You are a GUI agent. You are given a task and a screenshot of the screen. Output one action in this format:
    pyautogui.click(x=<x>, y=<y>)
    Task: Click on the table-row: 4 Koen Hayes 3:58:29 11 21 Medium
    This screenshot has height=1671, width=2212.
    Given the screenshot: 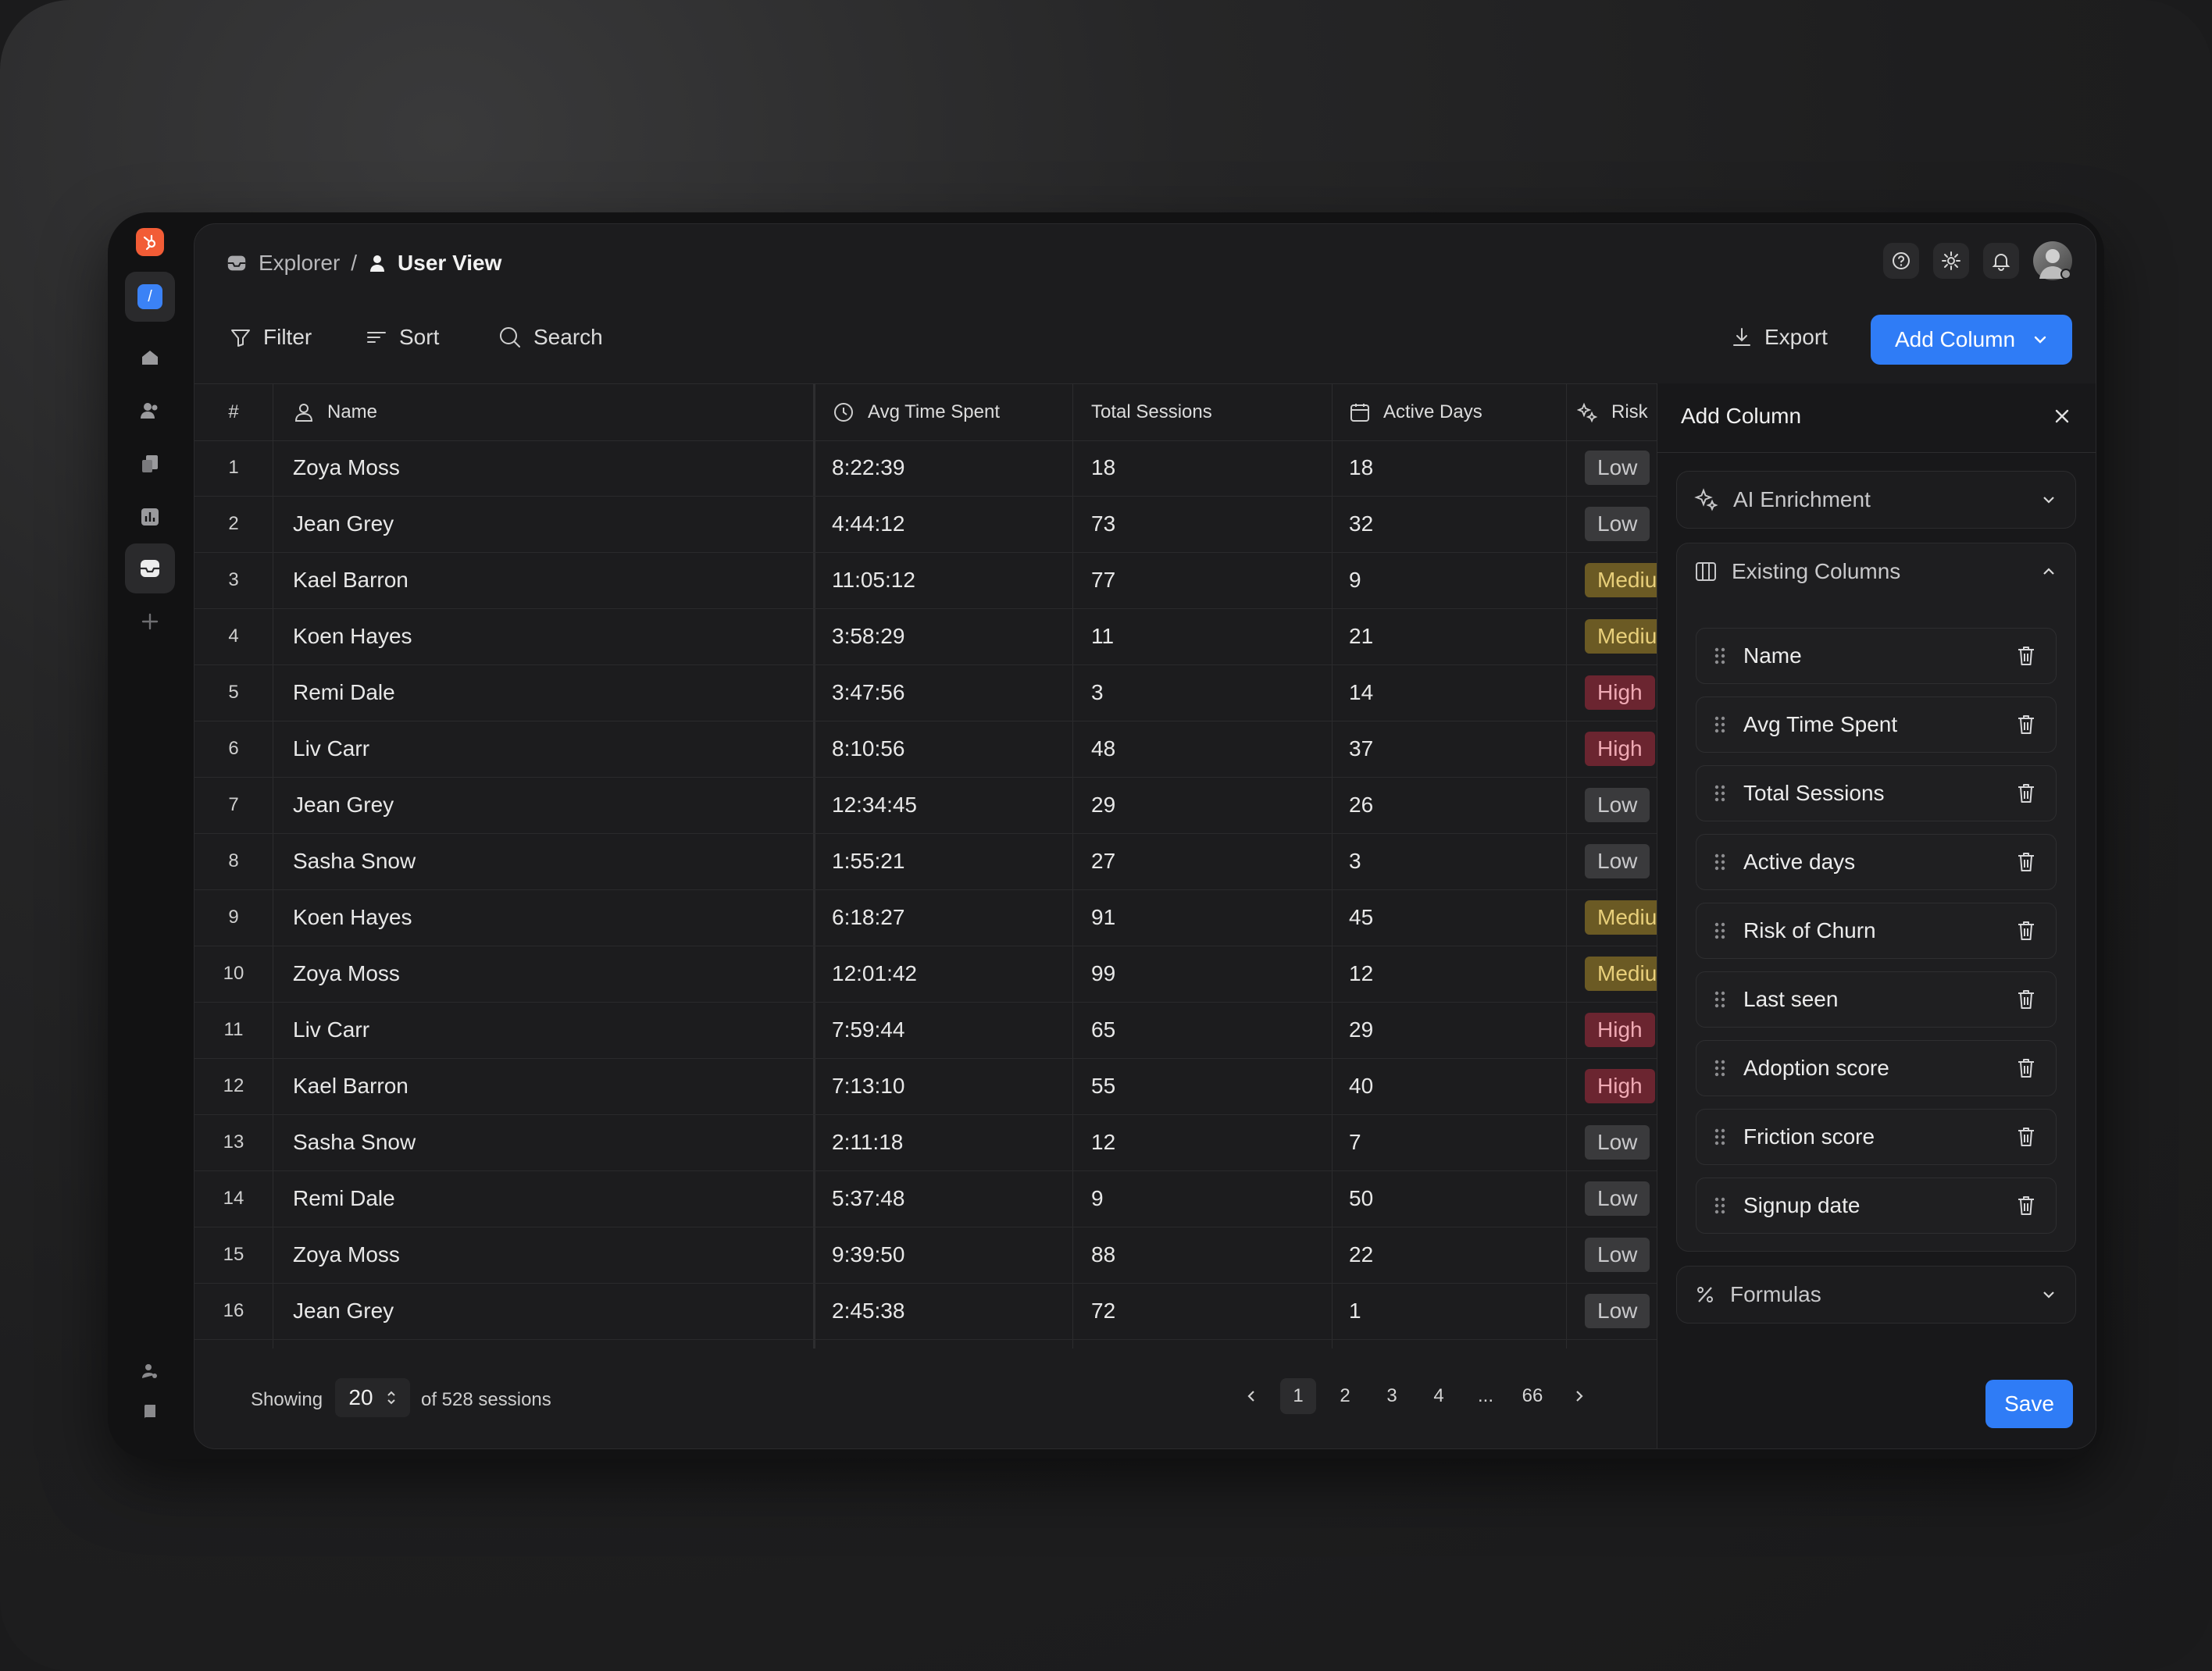 What is the action you would take?
    pyautogui.click(x=925, y=636)
    